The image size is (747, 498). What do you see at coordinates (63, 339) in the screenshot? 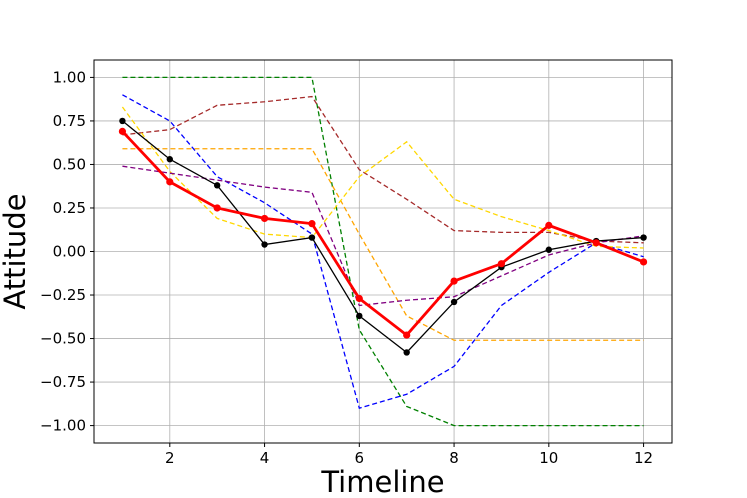
I see `y-tick-label: −0.50` at bounding box center [63, 339].